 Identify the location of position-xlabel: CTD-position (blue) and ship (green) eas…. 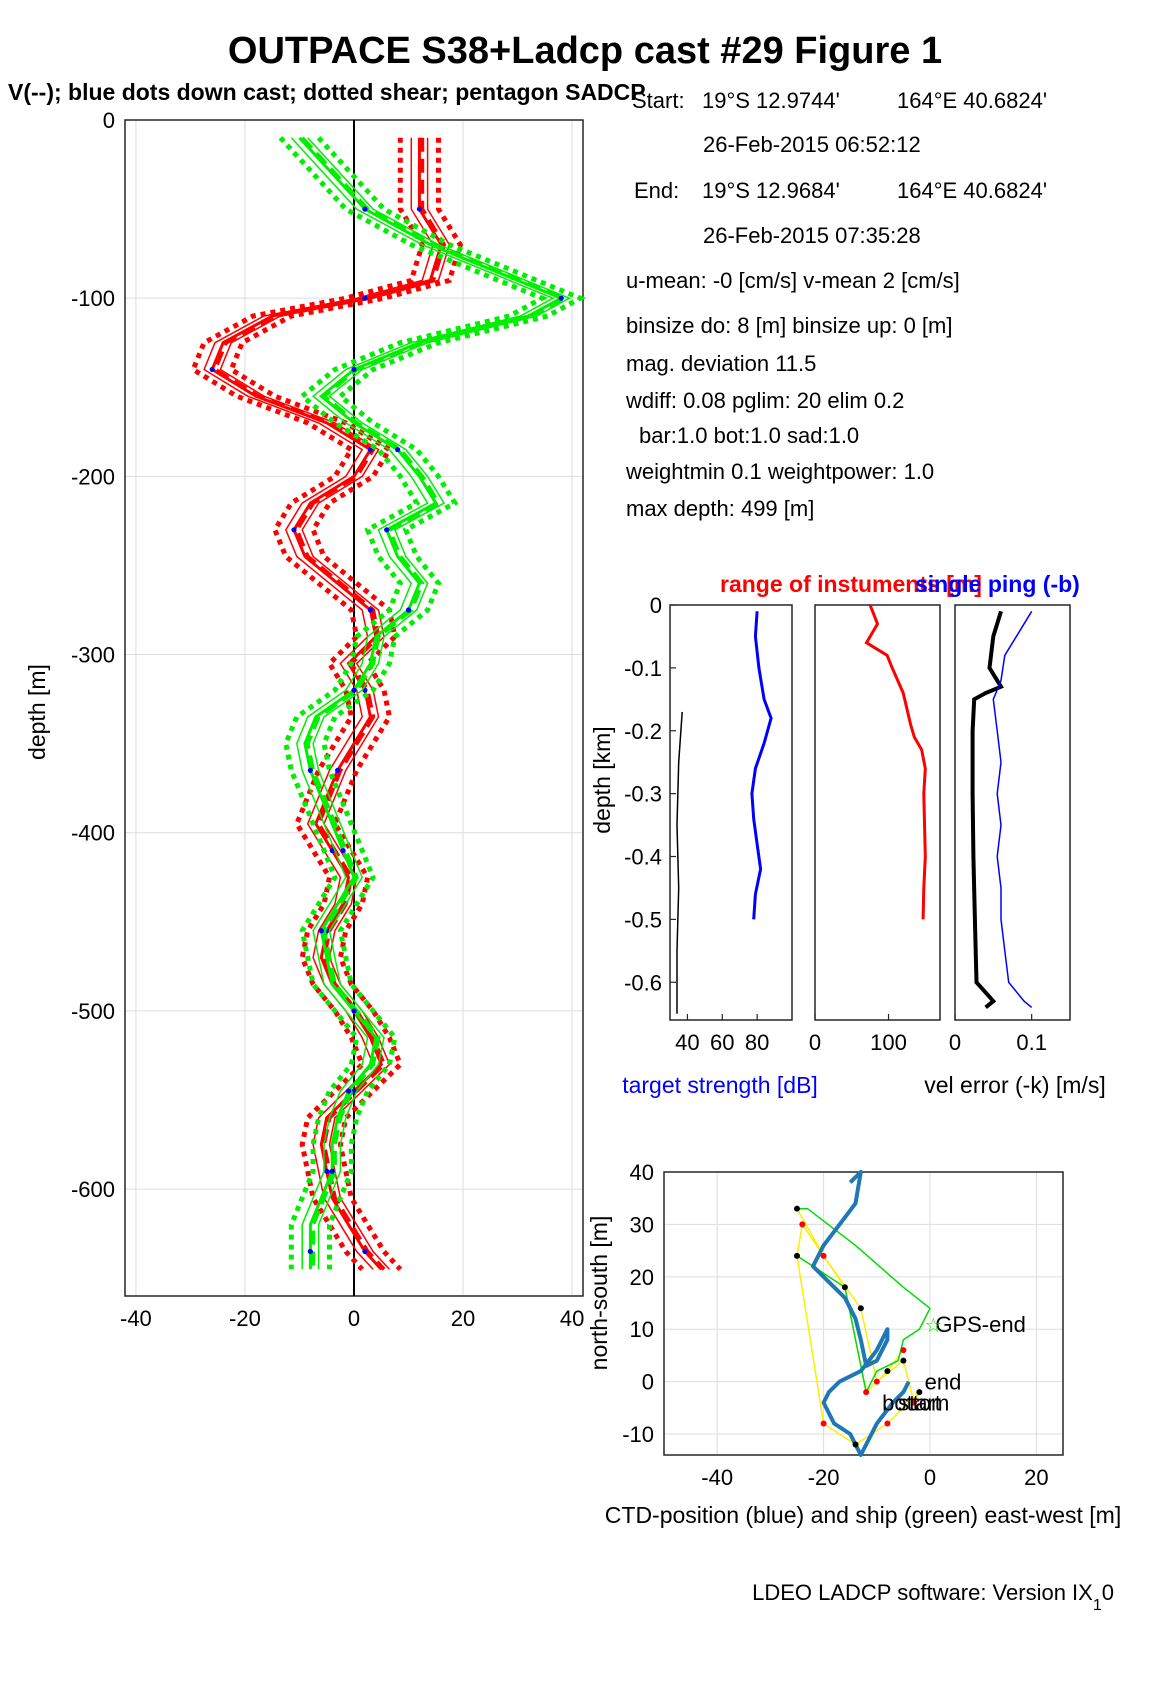
(863, 1515).